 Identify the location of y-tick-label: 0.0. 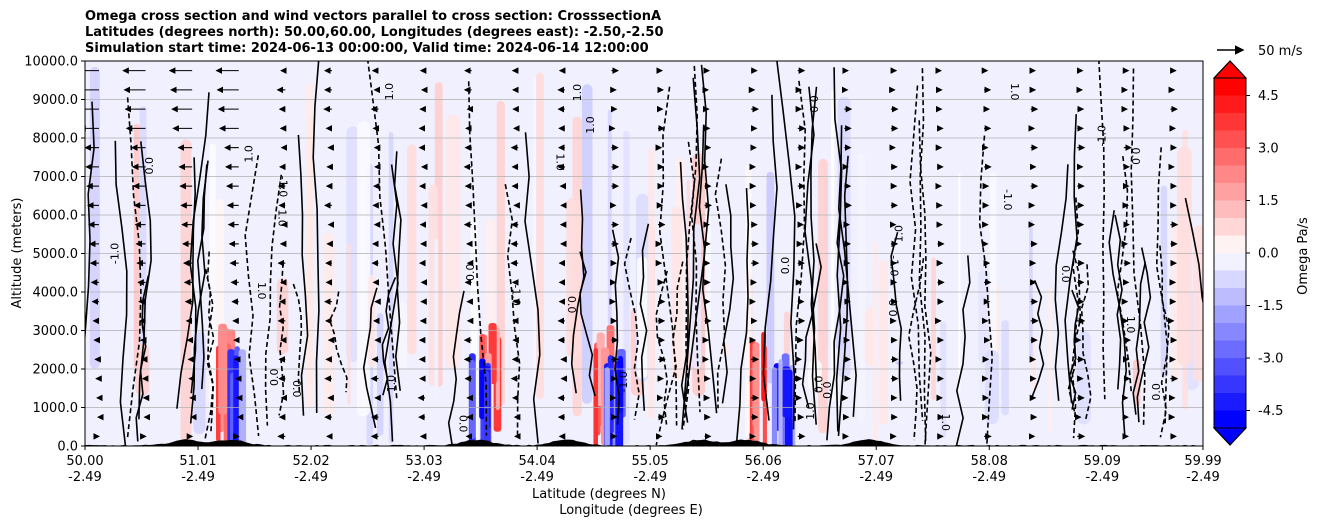
(67, 447).